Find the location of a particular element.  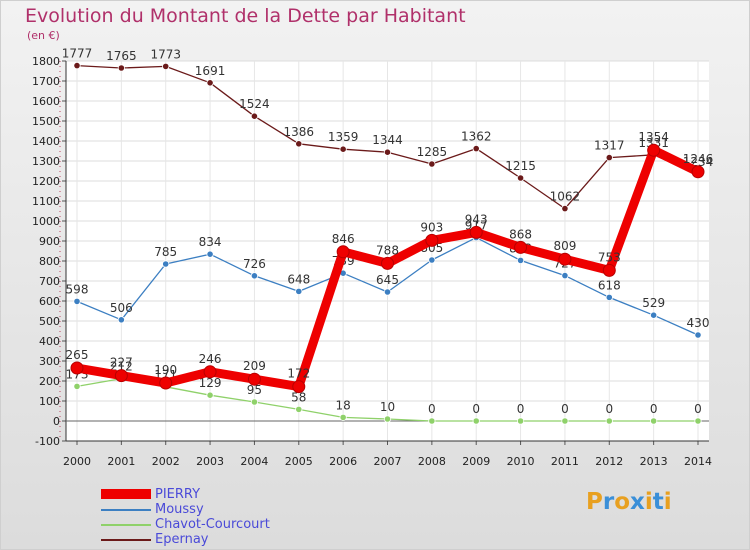

y-tick-label: 1800 is located at coordinates (46, 61).